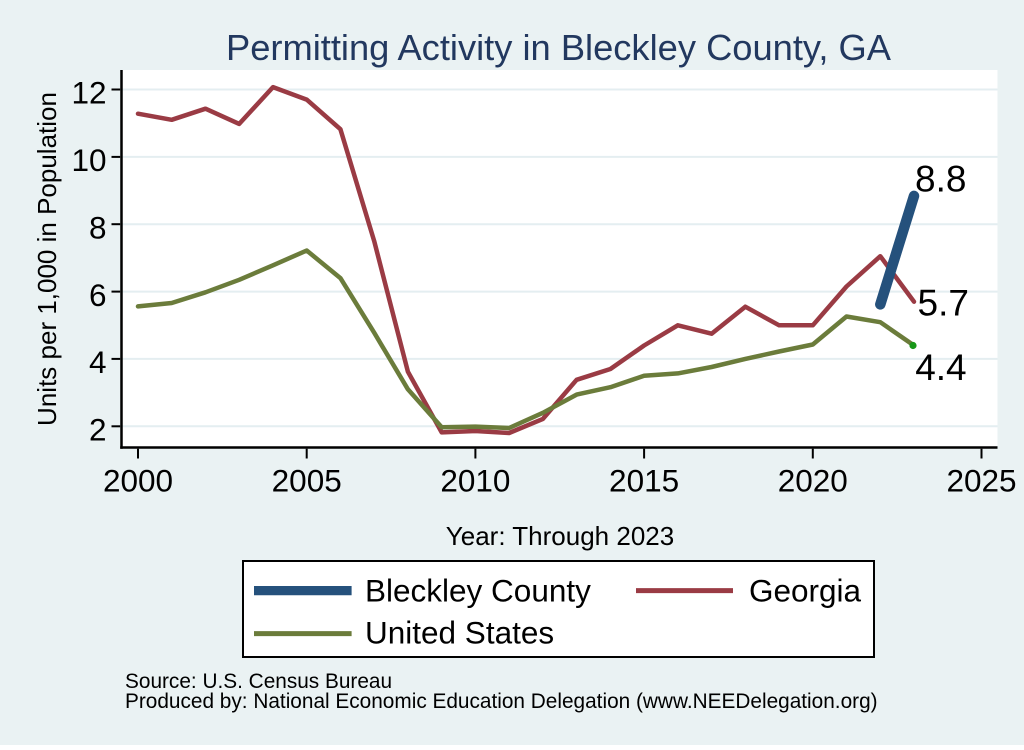 Image resolution: width=1024 pixels, height=750 pixels. What do you see at coordinates (47, 259) in the screenshot?
I see `svg-text: Units per 1,000 in Population` at bounding box center [47, 259].